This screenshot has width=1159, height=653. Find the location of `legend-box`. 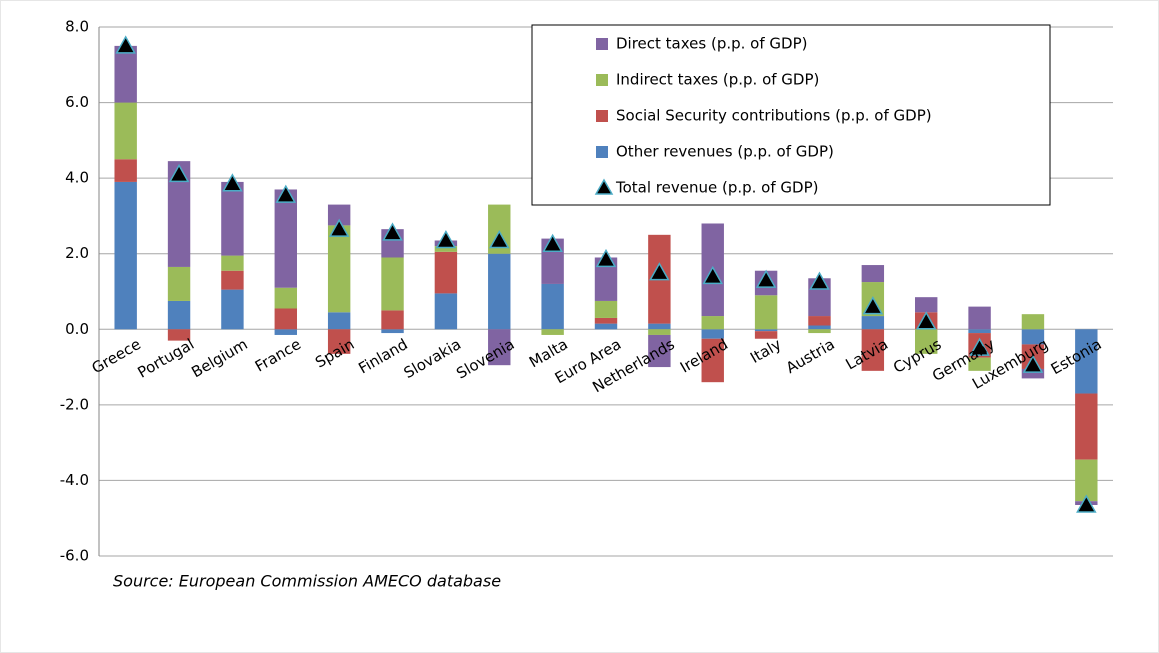

legend-box is located at coordinates (791, 115).